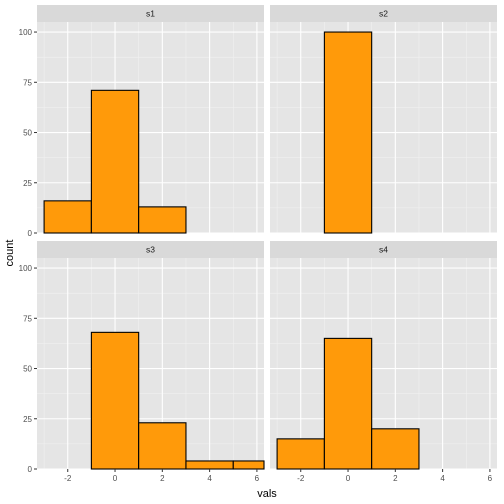 The height and width of the screenshot is (504, 504). Describe the element at coordinates (267, 494) in the screenshot. I see `x-axis-title: vals` at that location.